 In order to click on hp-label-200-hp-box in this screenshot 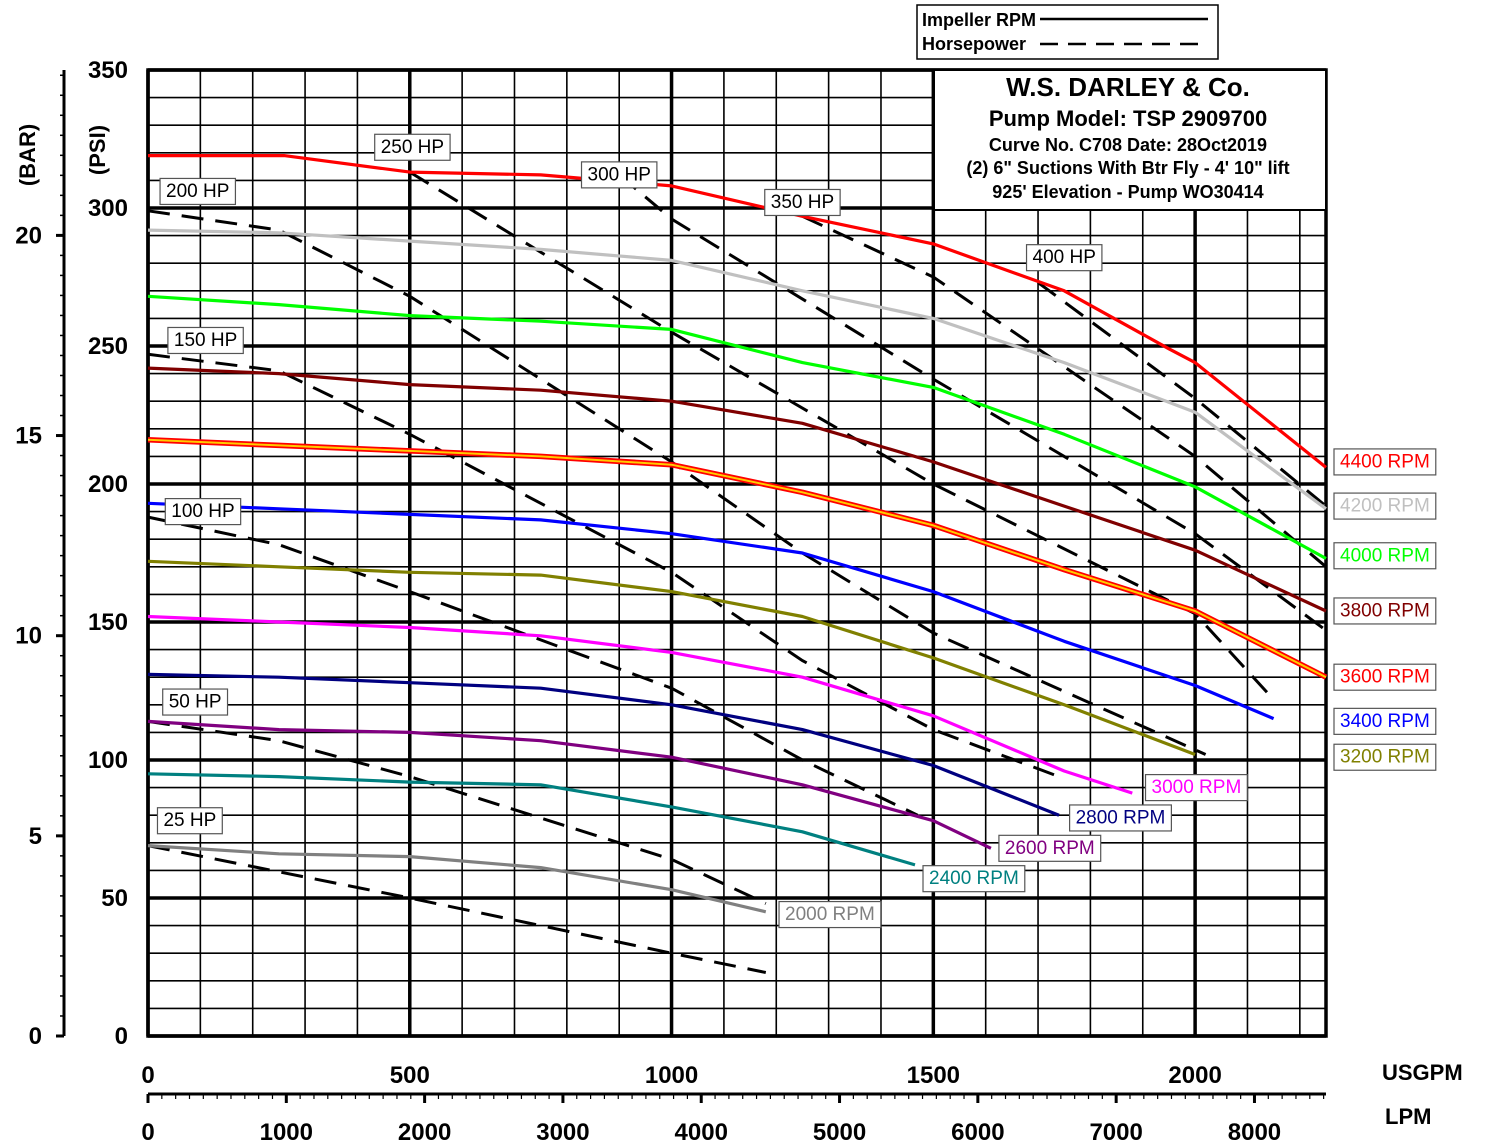, I will do `click(198, 191)`.